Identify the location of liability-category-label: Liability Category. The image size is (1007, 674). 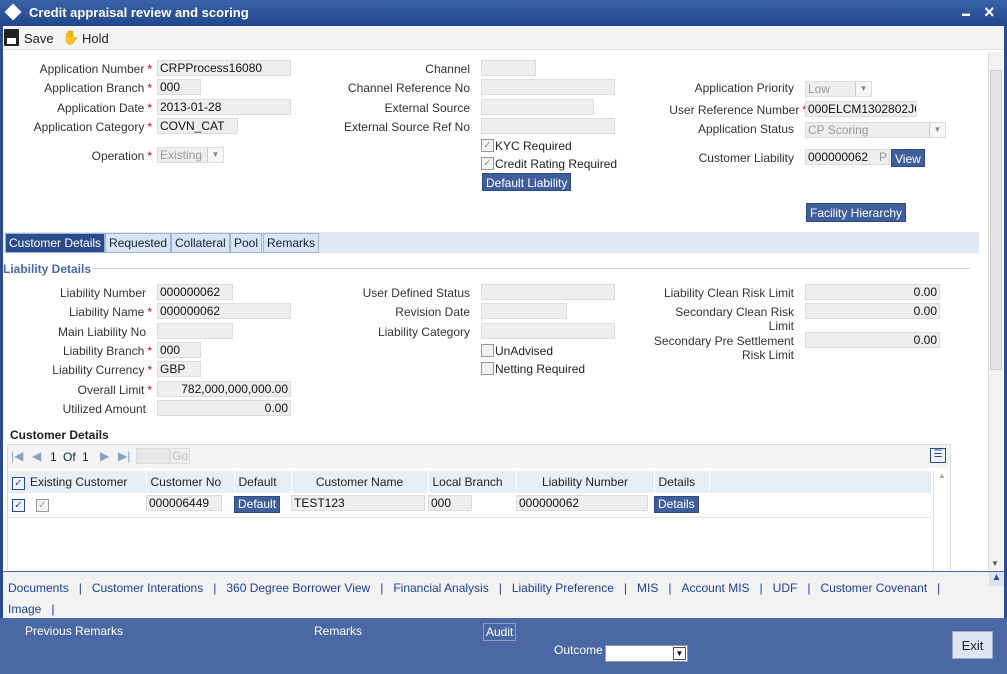
(423, 332).